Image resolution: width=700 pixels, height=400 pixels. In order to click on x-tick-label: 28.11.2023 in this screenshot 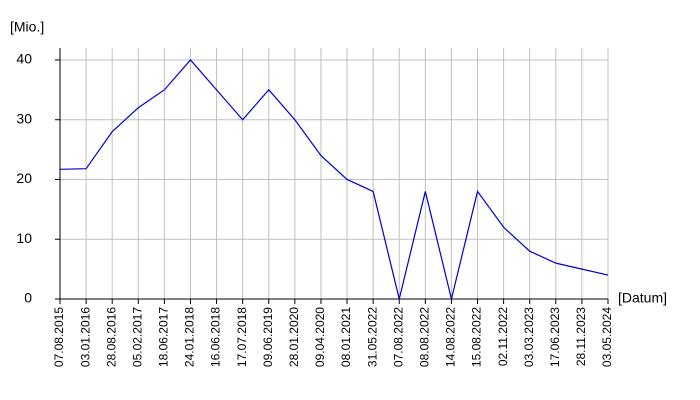, I will do `click(581, 336)`.